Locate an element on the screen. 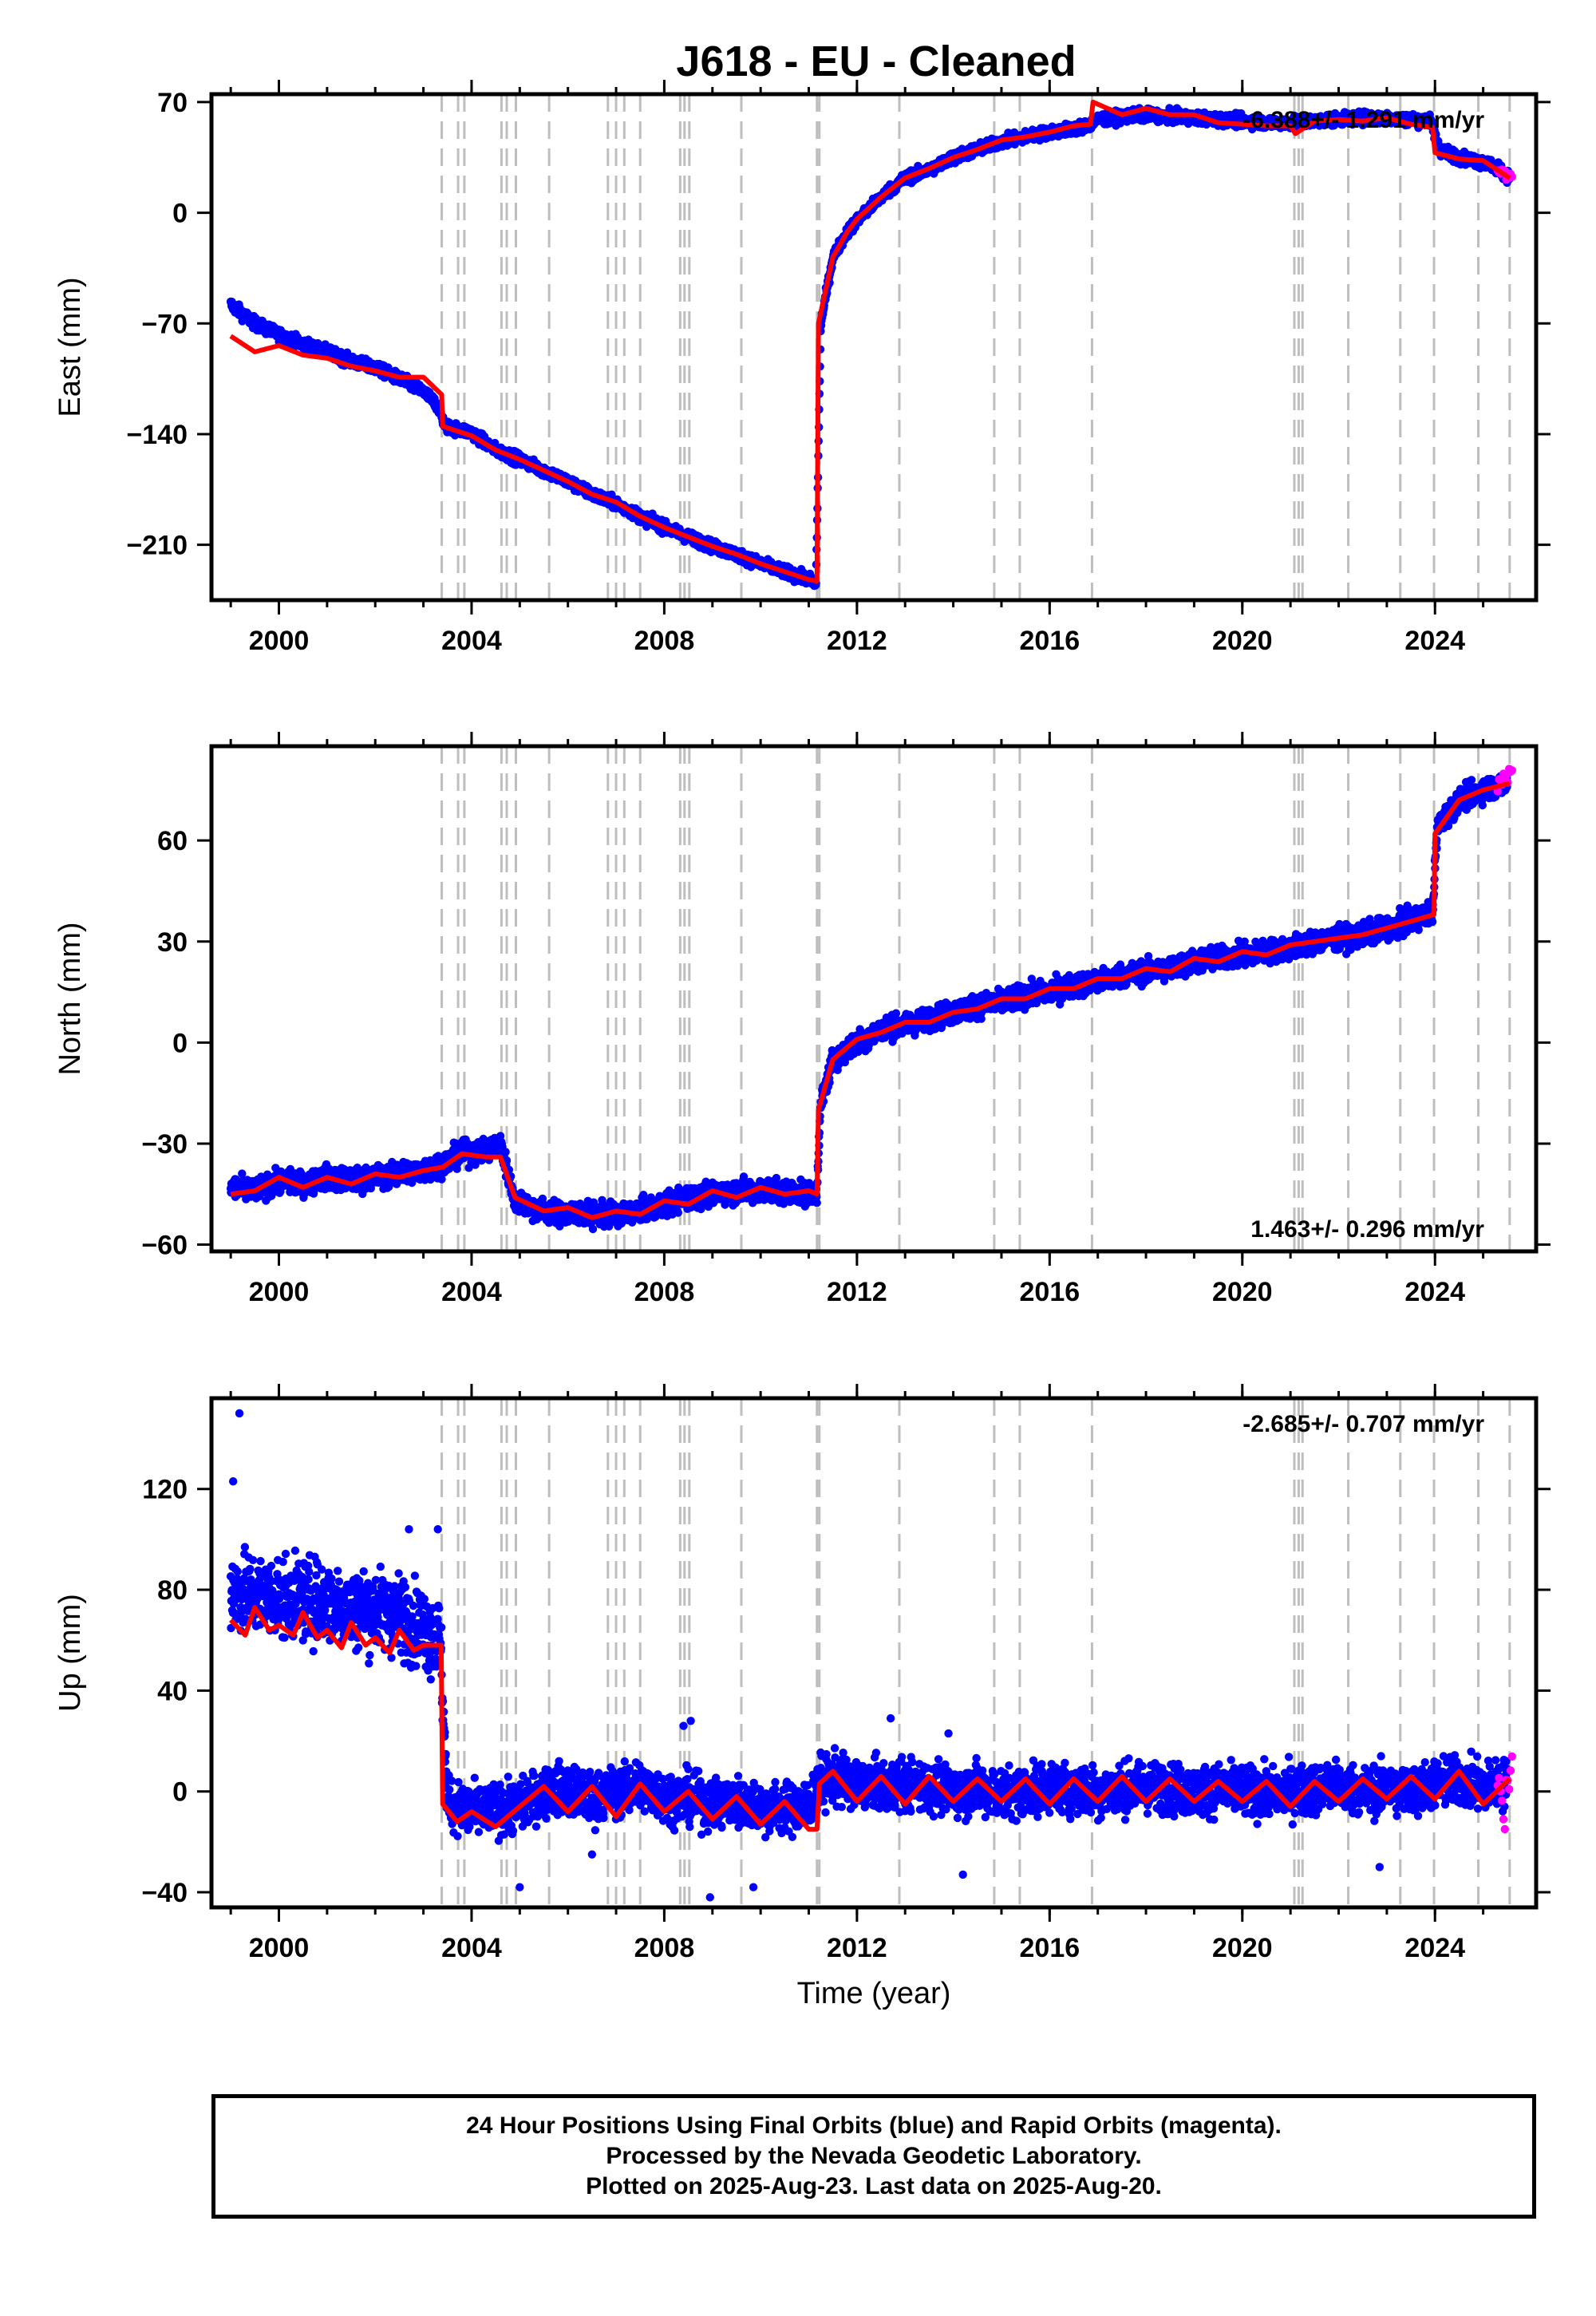 The width and height of the screenshot is (1596, 2316). x-tick-label: 2020 is located at coordinates (1242, 641).